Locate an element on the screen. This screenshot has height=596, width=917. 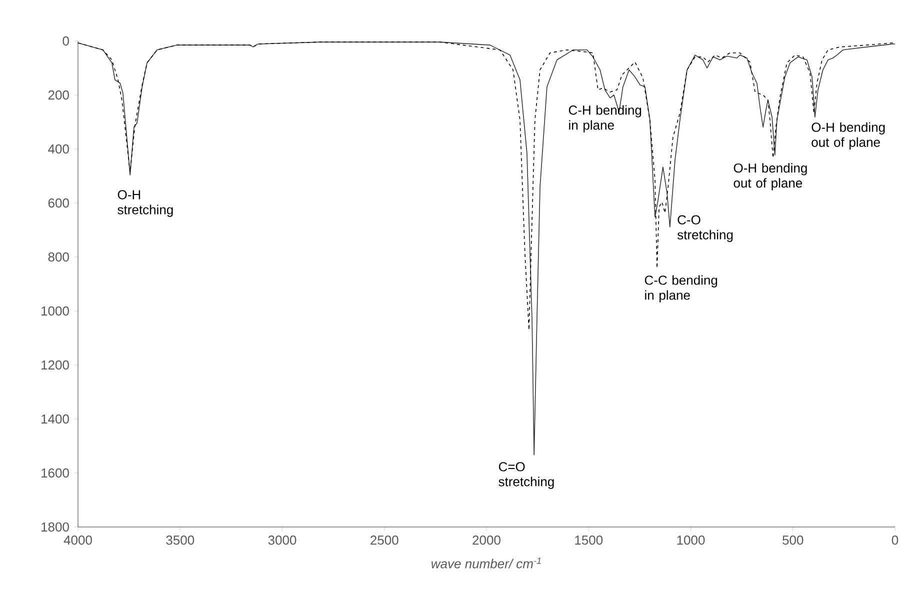
x-tick-label: 500 is located at coordinates (793, 540).